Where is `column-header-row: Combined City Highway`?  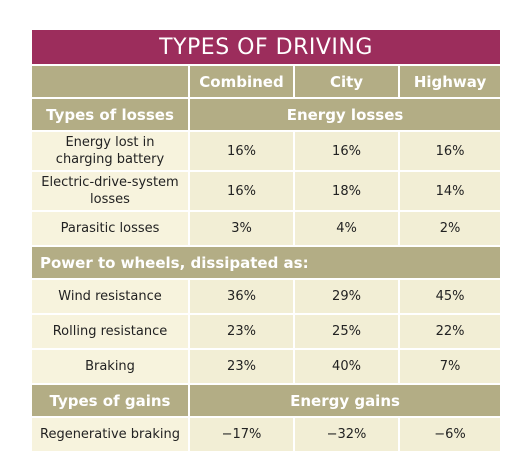
column-header-row: Combined City Highway is located at coordinates (266, 81).